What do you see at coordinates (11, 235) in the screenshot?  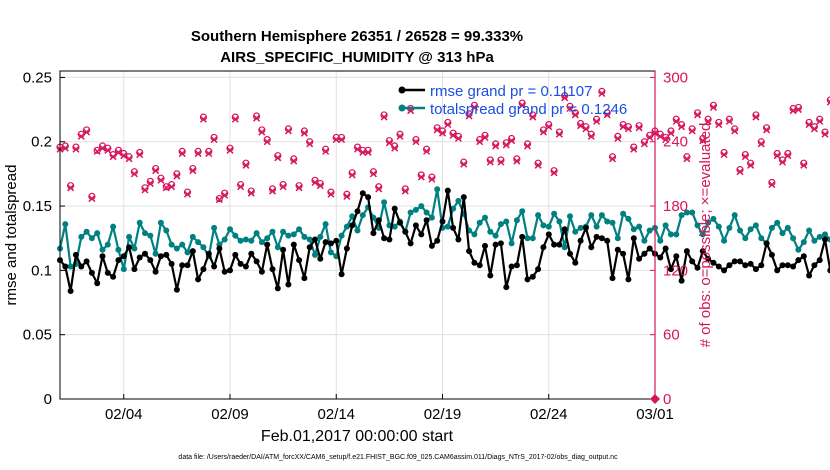 I see `y-axis-label-left: rmse and totalspread` at bounding box center [11, 235].